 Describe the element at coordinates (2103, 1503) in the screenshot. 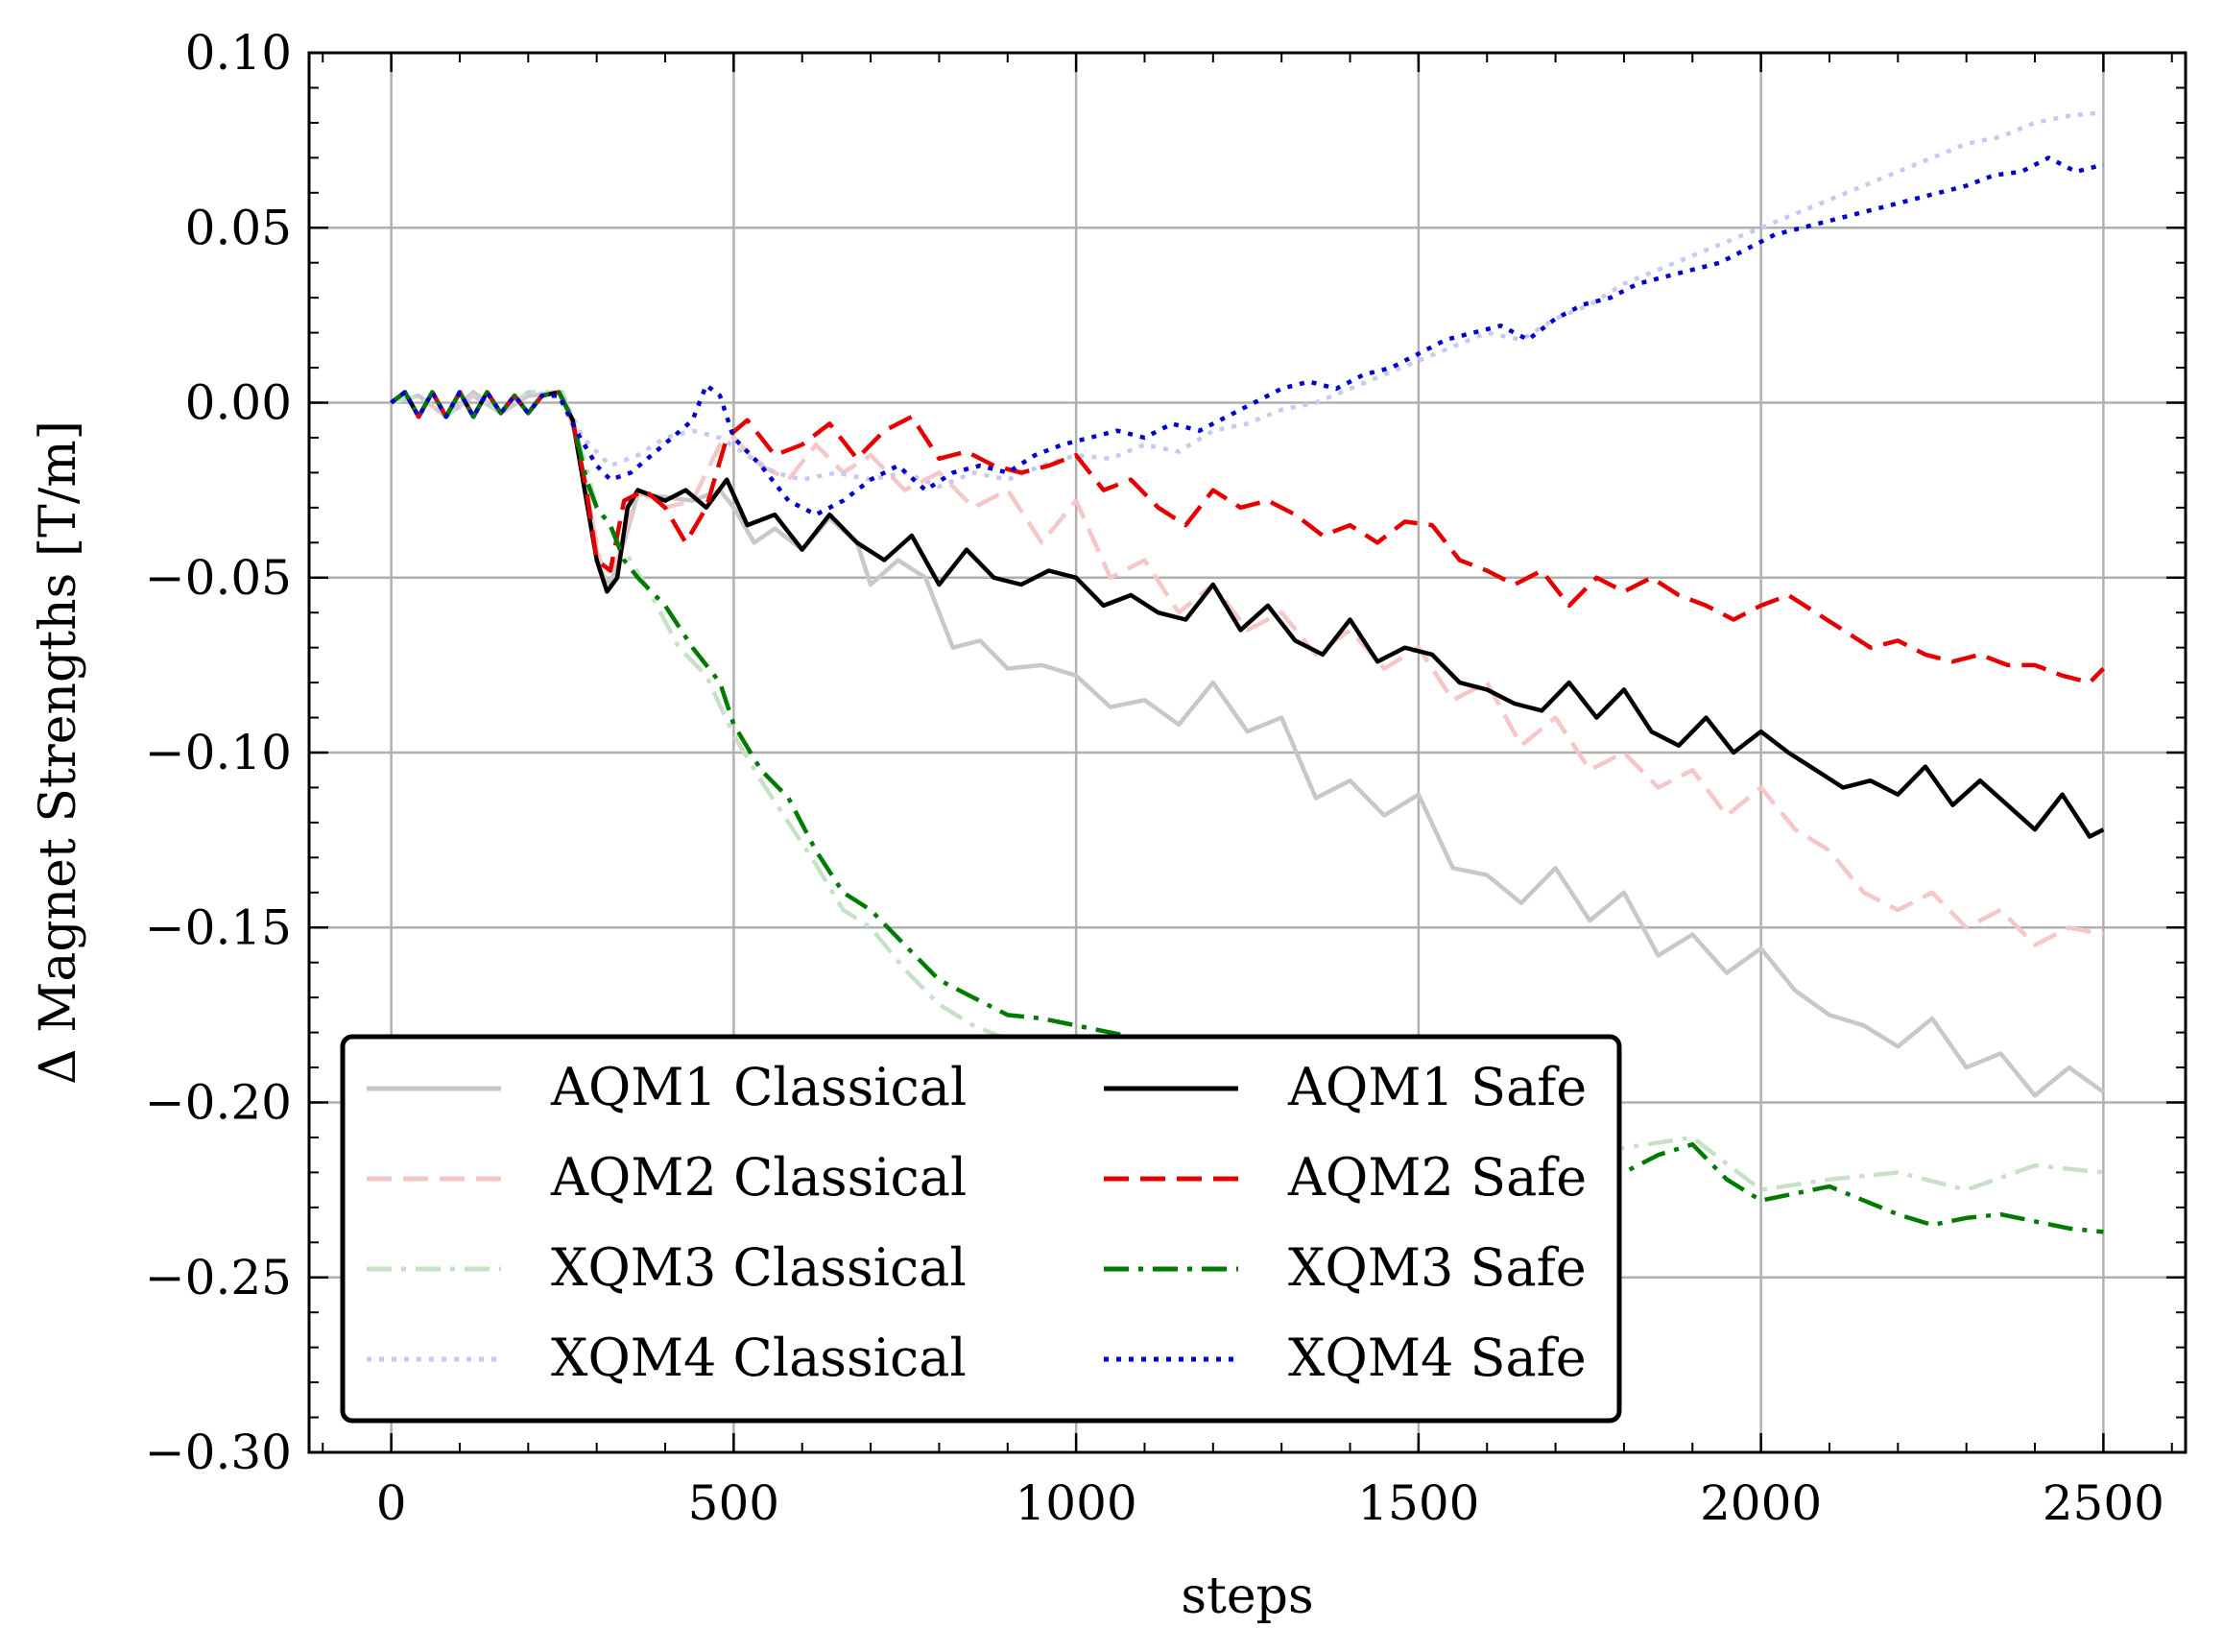

I see `x-tick-label: 2500` at that location.